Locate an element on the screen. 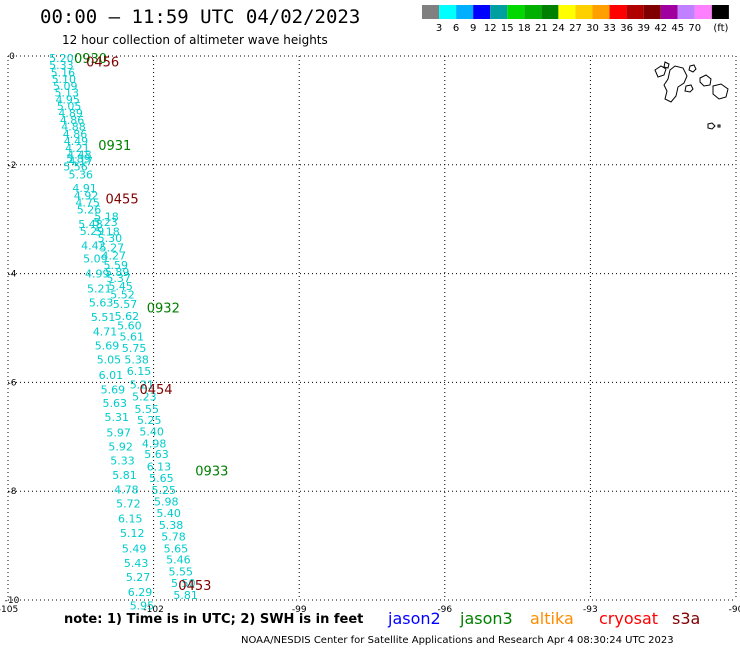  color-scale-label: 3 is located at coordinates (439, 28).